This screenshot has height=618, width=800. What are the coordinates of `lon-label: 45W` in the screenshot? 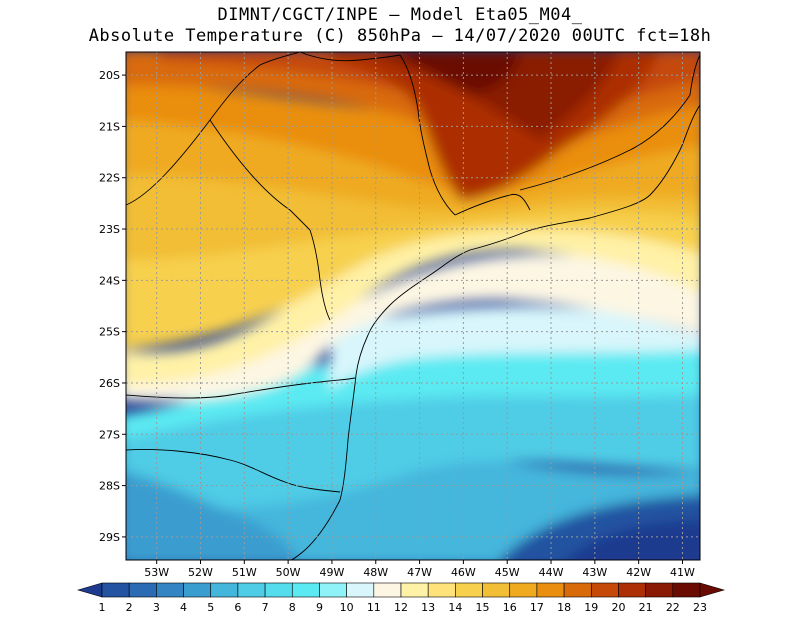 It's located at (507, 572).